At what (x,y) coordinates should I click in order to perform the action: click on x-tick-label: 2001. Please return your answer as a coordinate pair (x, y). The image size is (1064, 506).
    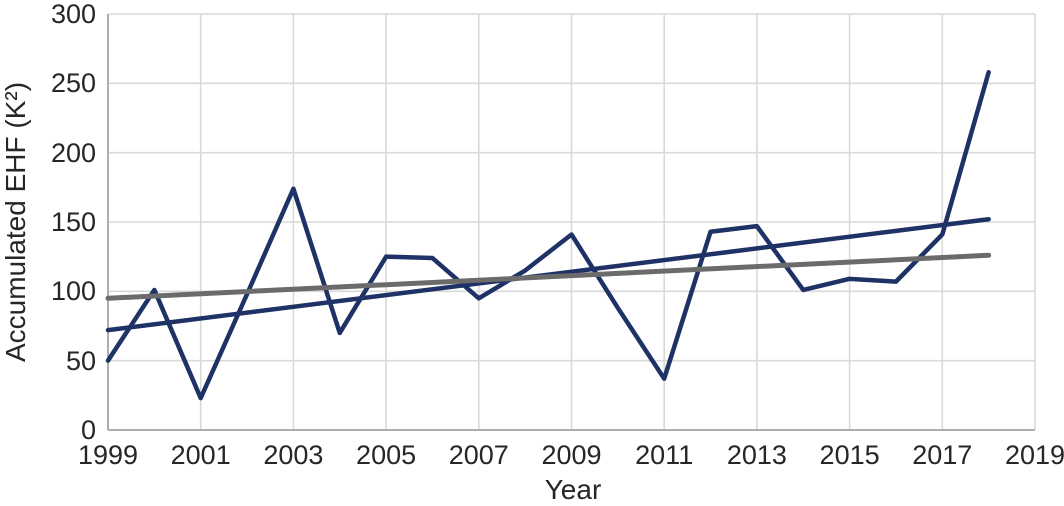
    Looking at the image, I should click on (200, 455).